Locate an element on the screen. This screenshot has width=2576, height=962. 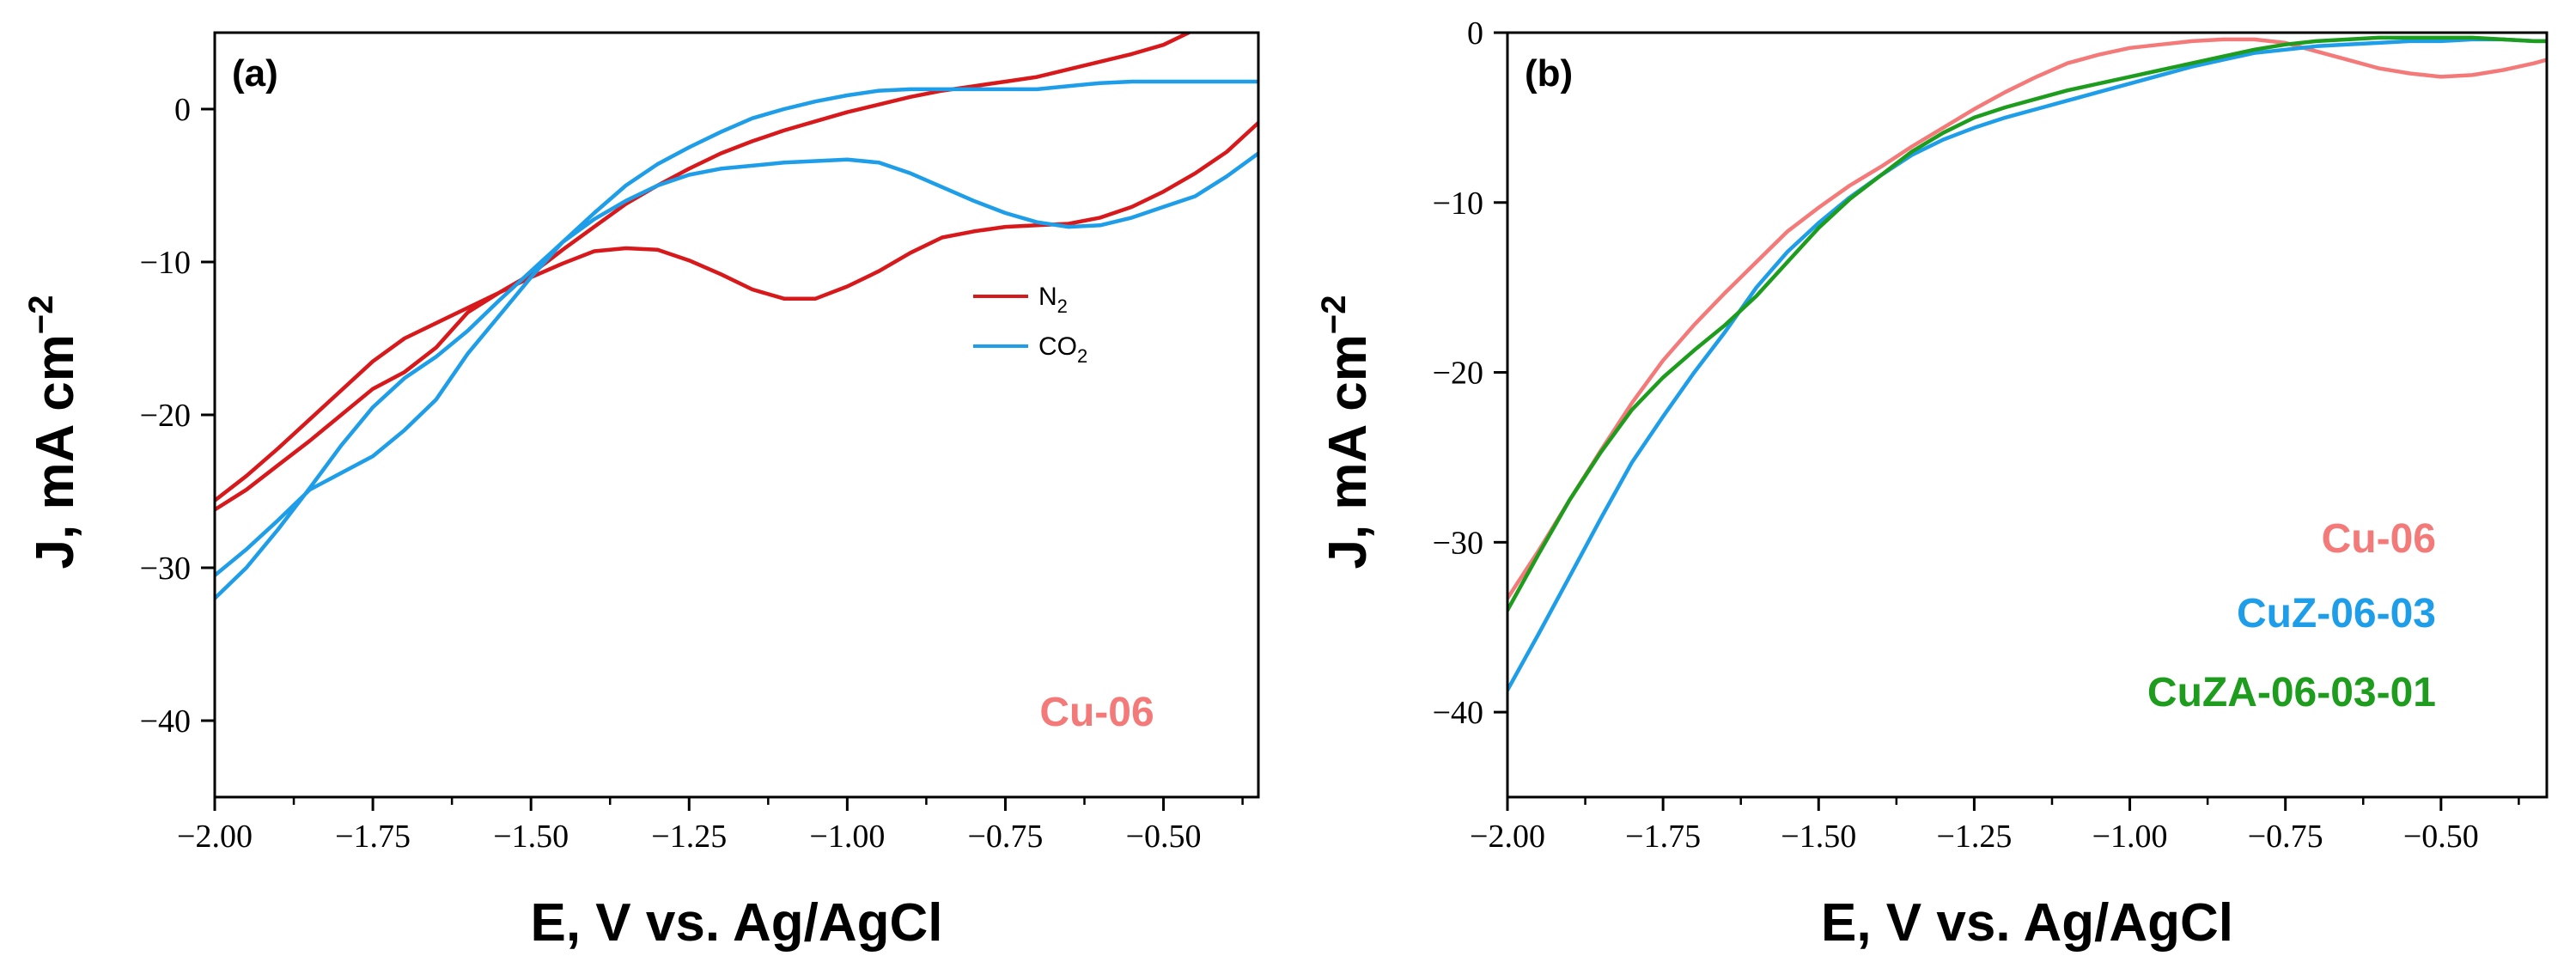
panel-a-x-axis-title: E, V vs. Ag/AgCl is located at coordinates (736, 923).